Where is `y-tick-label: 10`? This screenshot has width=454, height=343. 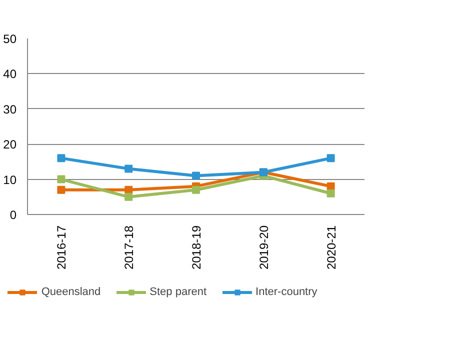
y-tick-label: 10 is located at coordinates (10, 179).